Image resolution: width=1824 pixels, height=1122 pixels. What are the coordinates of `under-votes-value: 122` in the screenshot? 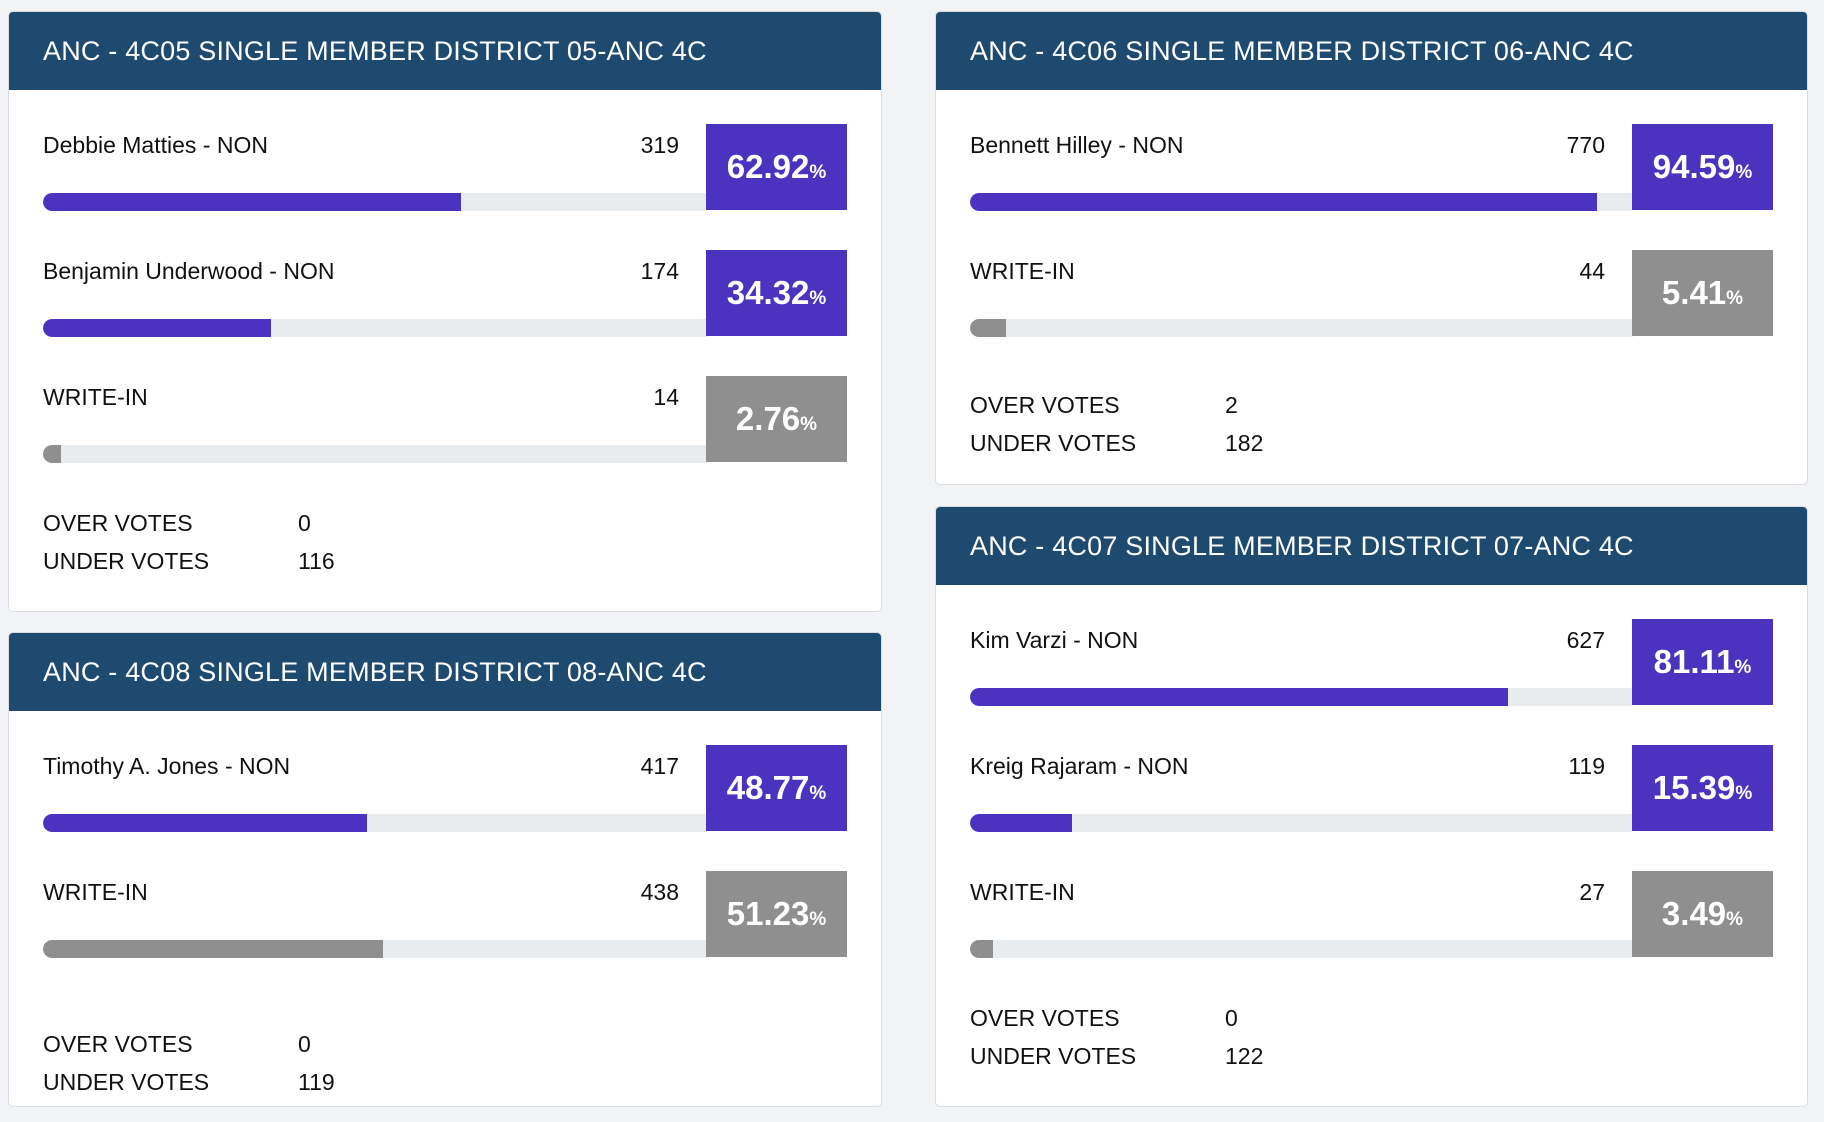 It's located at (1244, 1056).